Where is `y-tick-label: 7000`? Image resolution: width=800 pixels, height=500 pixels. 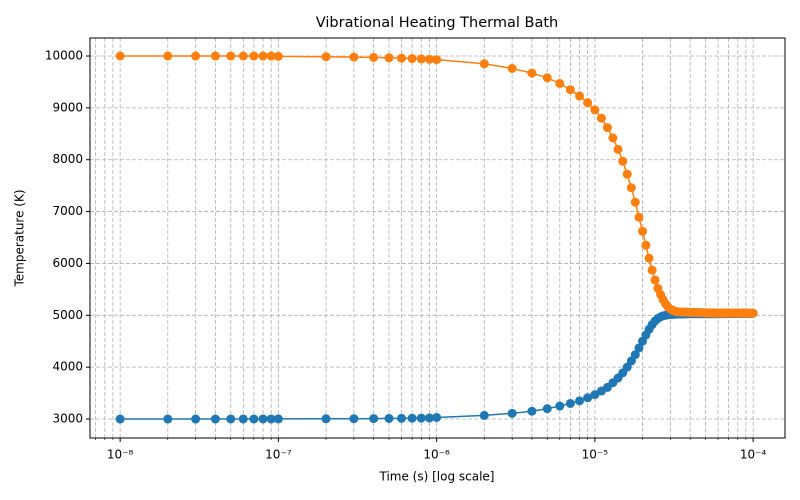 y-tick-label: 7000 is located at coordinates (67, 211).